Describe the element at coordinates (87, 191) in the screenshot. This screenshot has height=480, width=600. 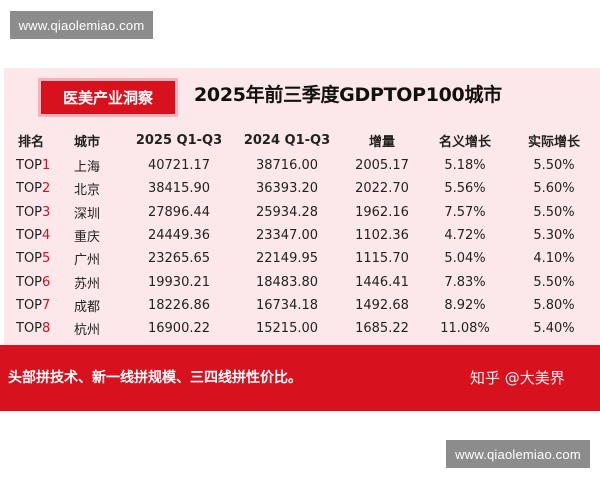
I see `city-cell: 北京` at that location.